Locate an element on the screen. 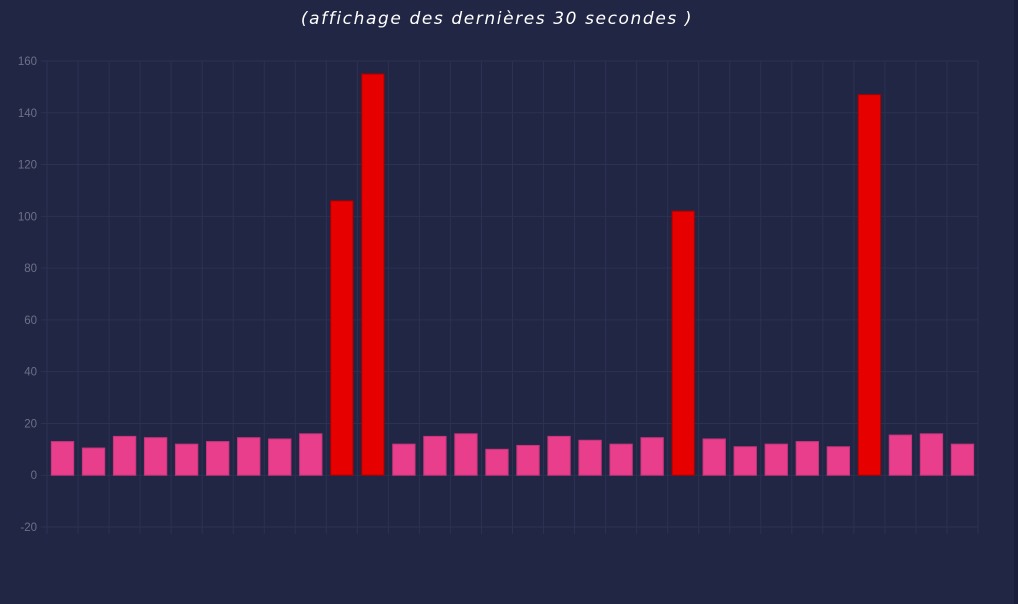 The height and width of the screenshot is (604, 1018). y-tick-label: 160 is located at coordinates (27, 62).